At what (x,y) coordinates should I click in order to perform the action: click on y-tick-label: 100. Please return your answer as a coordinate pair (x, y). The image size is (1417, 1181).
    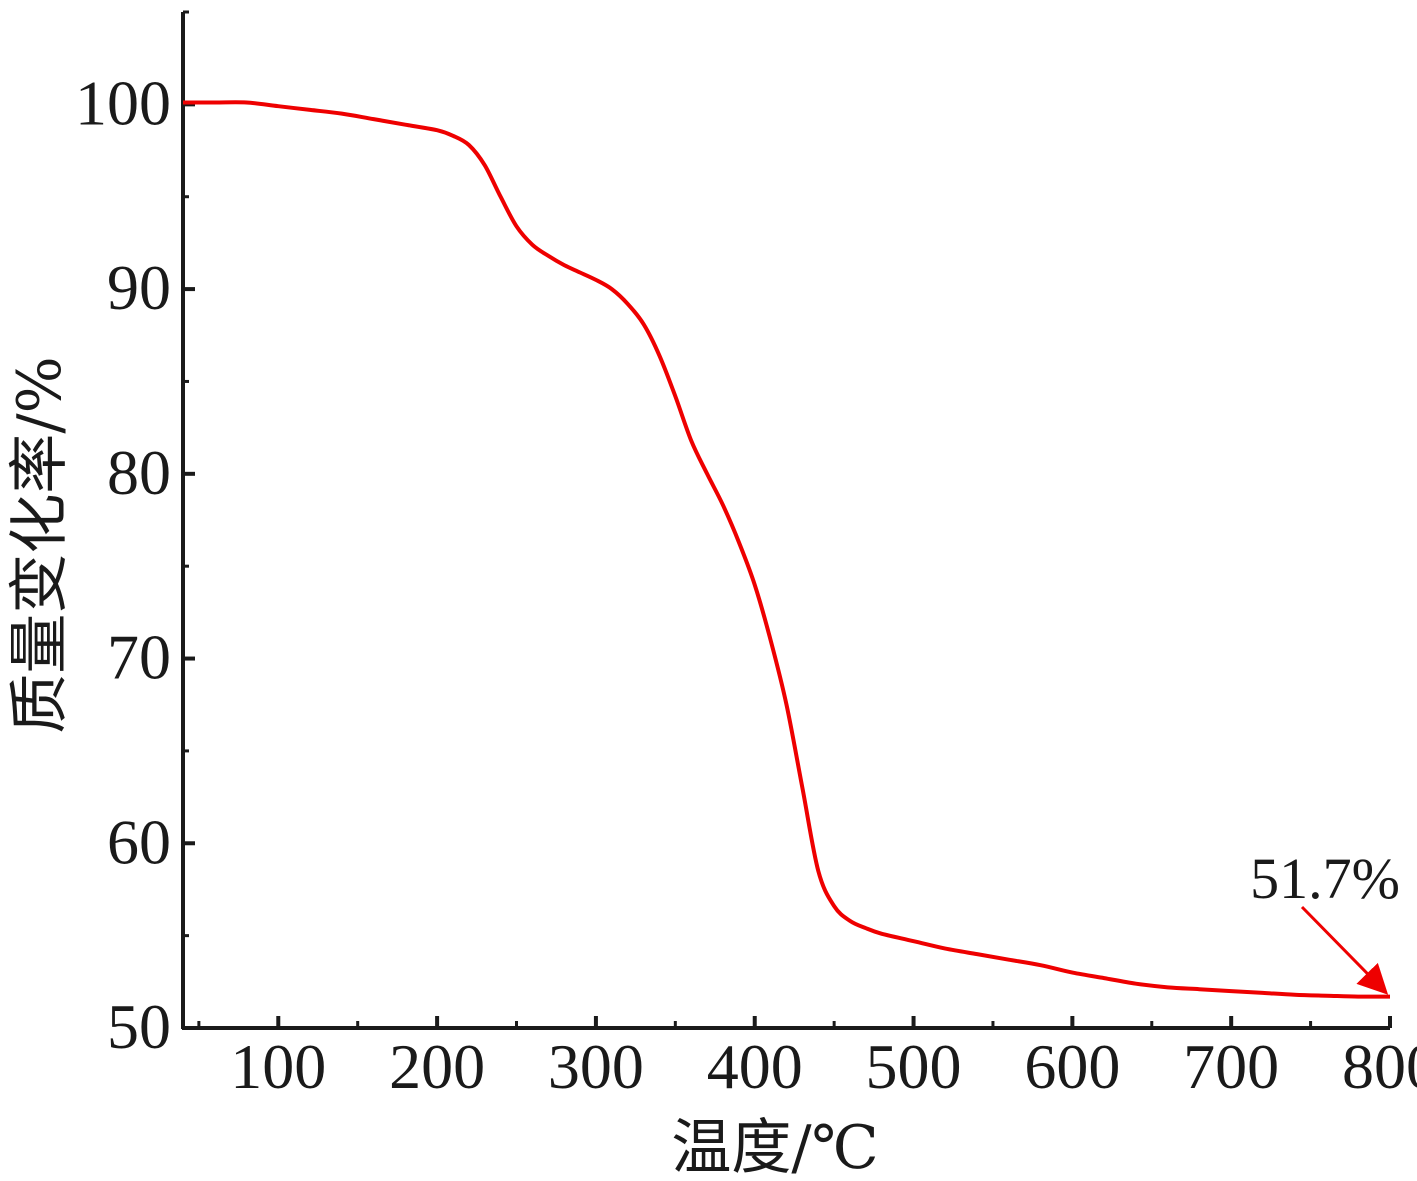
    Looking at the image, I should click on (123, 102).